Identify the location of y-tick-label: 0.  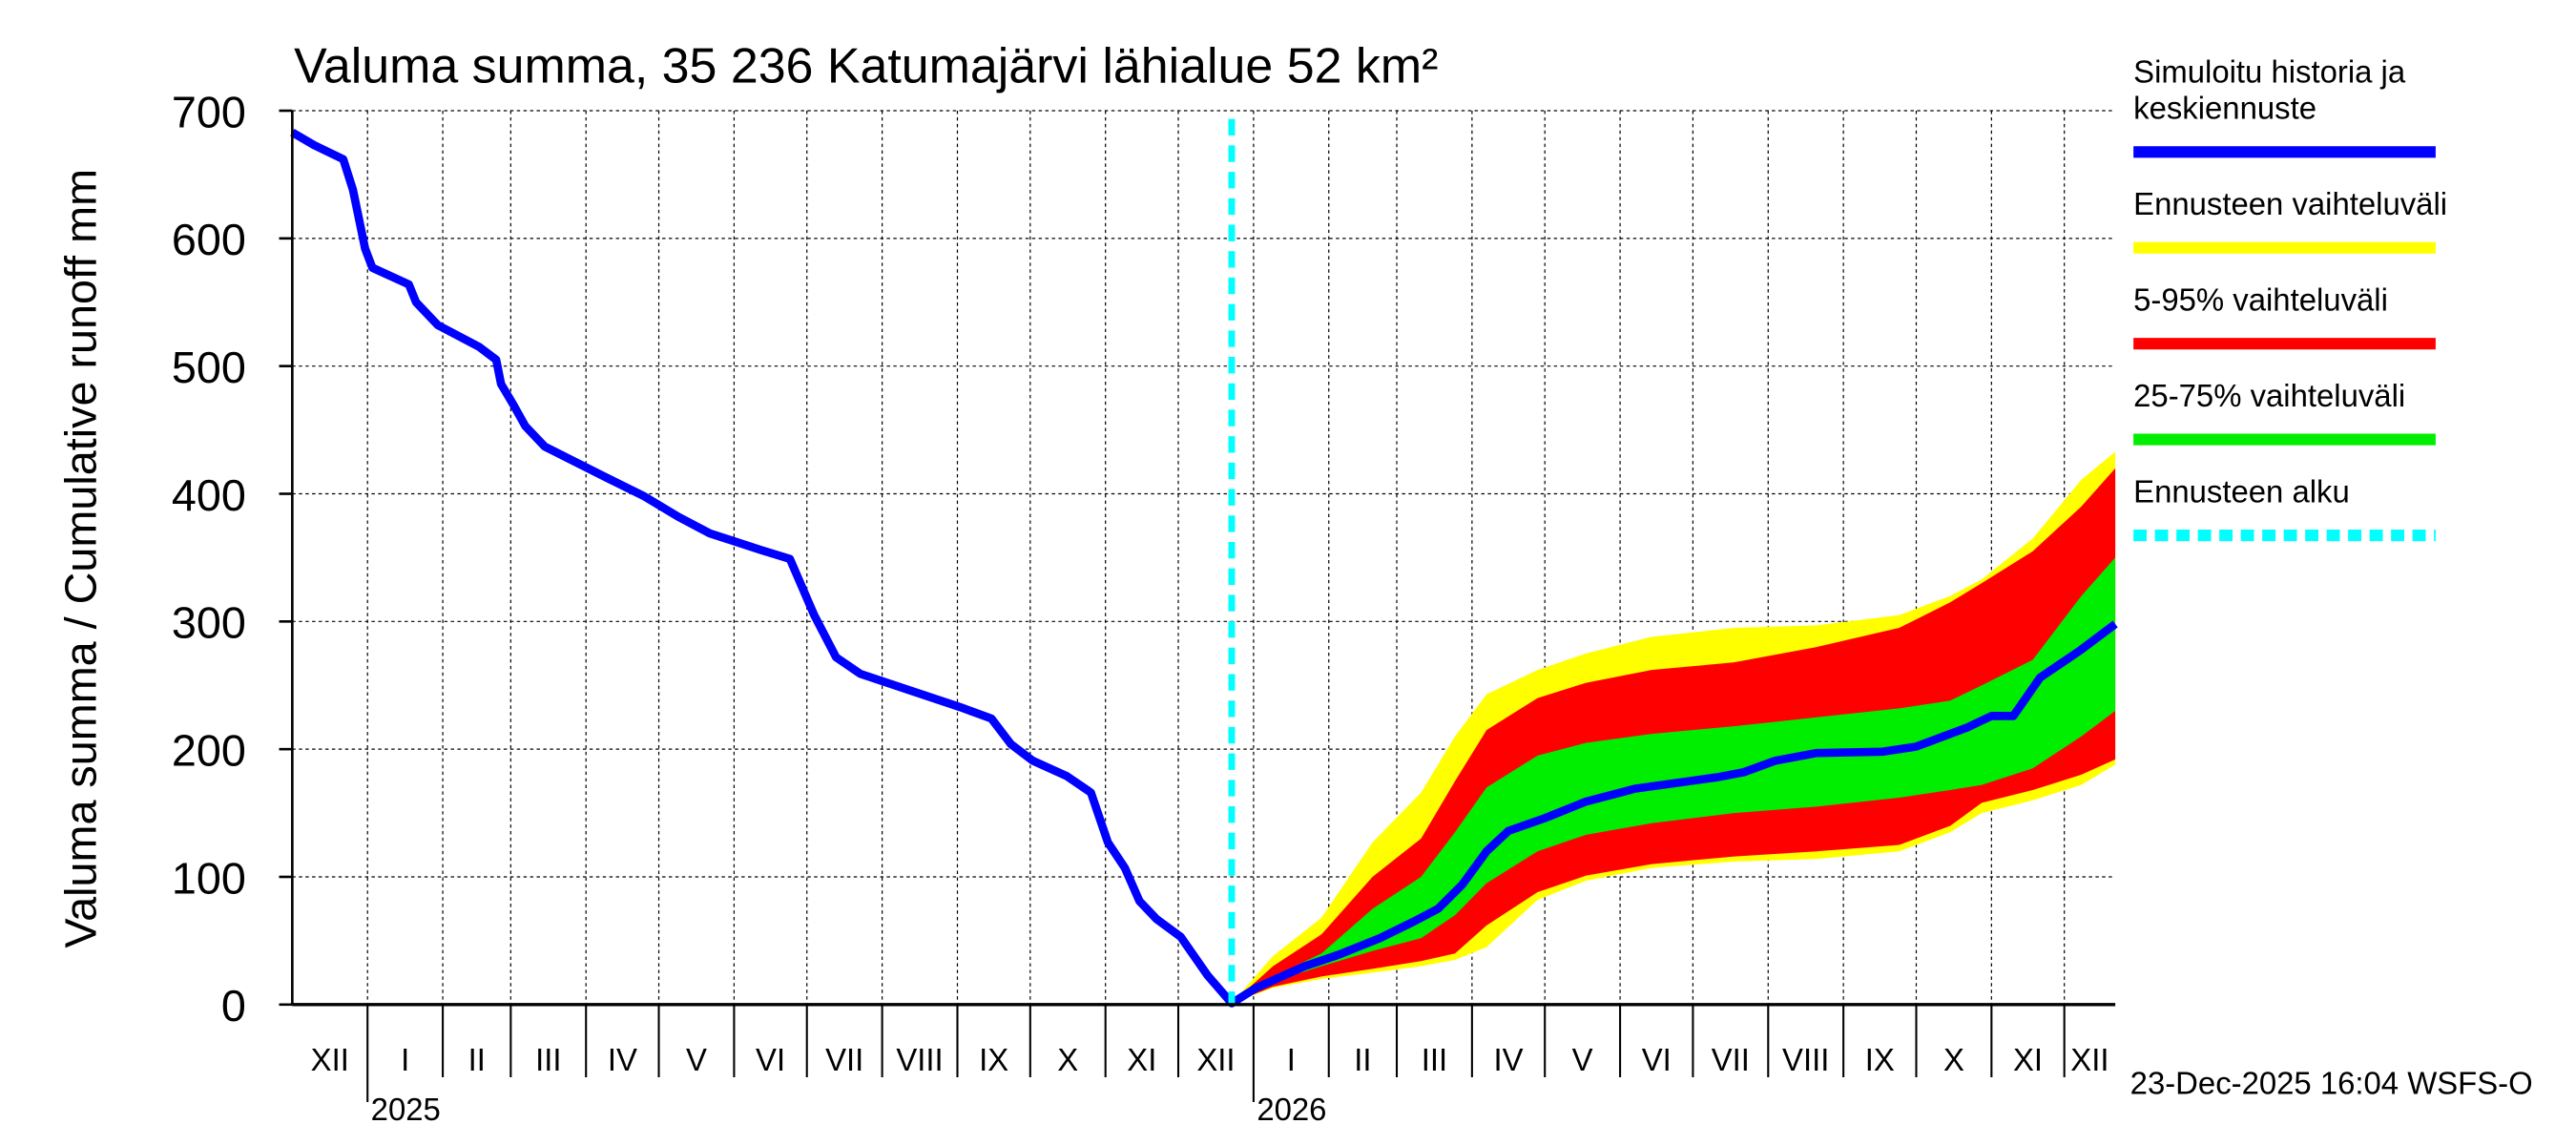
(233, 1005).